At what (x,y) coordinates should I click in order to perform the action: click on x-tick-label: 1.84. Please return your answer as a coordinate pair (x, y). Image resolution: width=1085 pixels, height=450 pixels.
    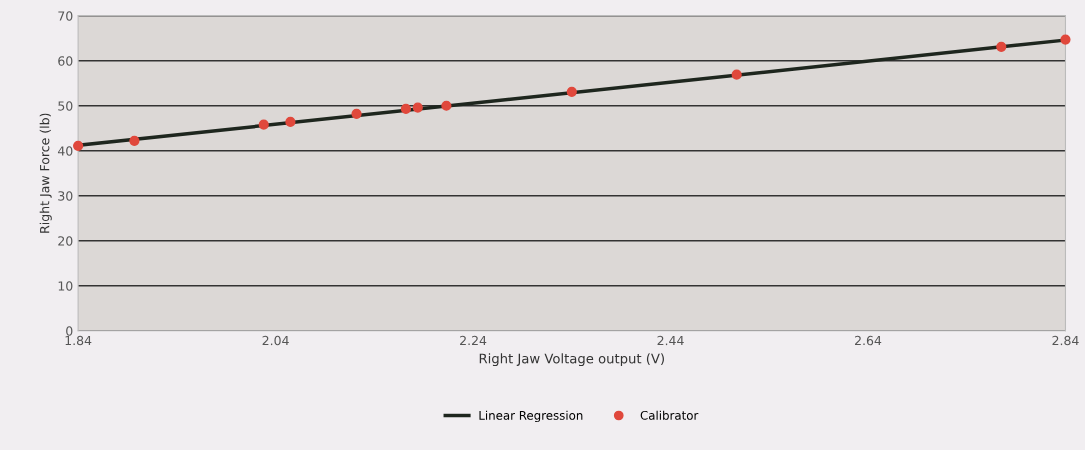
    Looking at the image, I should click on (78, 340).